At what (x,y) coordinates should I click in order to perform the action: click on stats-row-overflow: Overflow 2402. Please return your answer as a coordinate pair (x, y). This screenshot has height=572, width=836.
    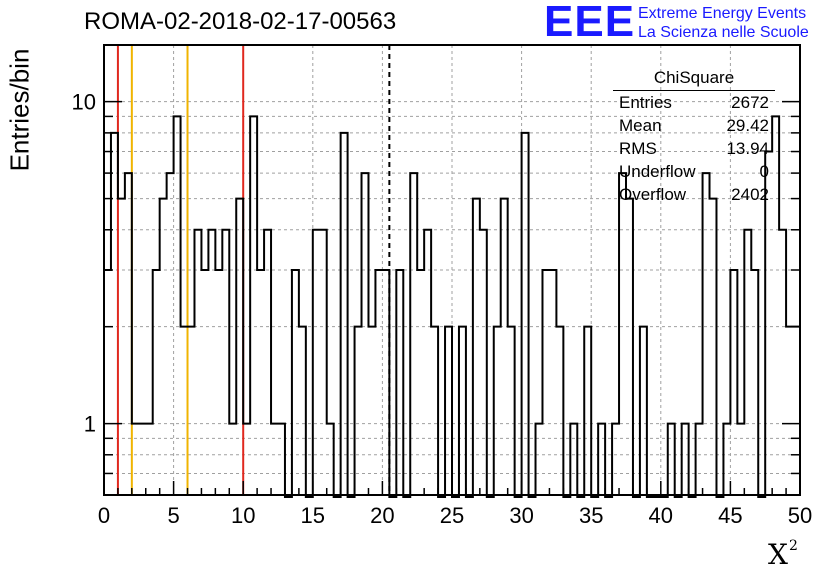
    Looking at the image, I should click on (694, 194).